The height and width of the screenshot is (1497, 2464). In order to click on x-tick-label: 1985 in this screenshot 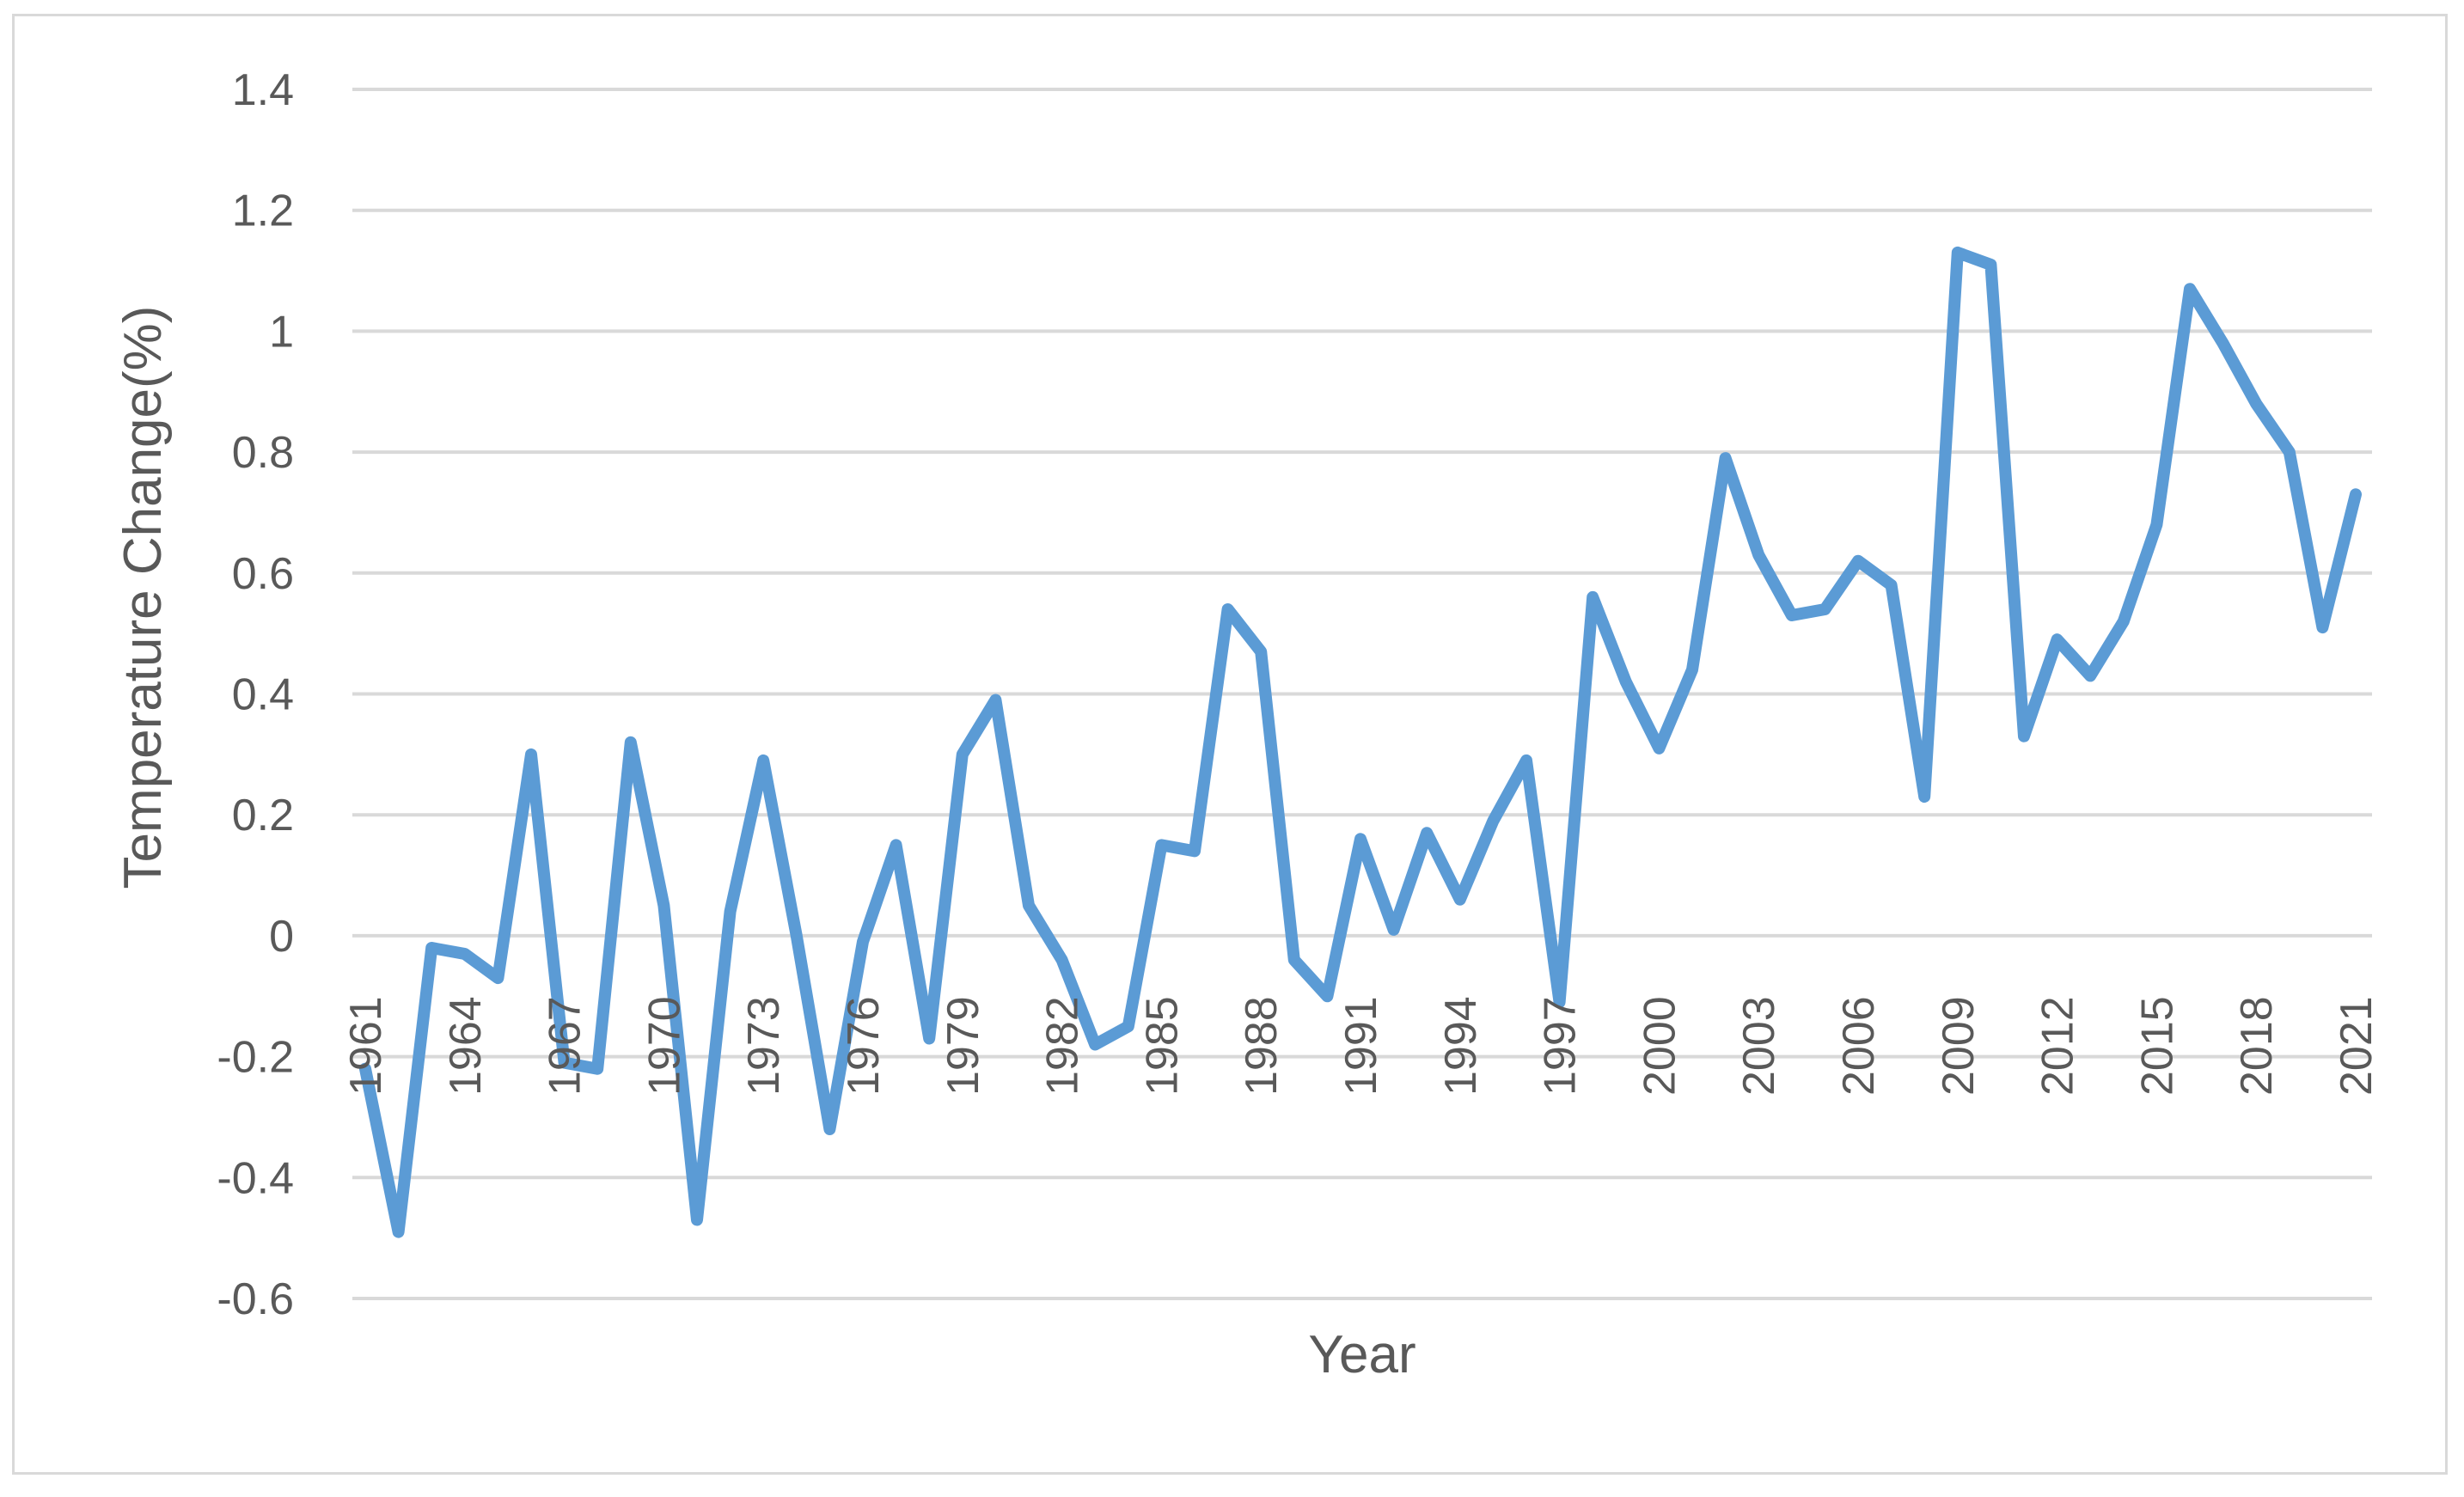, I will do `click(1162, 1046)`.